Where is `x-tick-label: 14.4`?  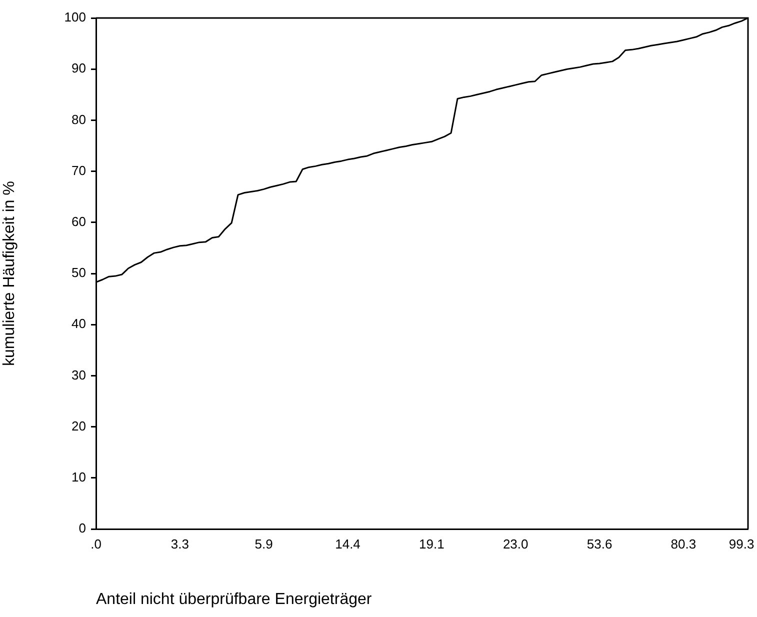
x-tick-label: 14.4 is located at coordinates (347, 544).